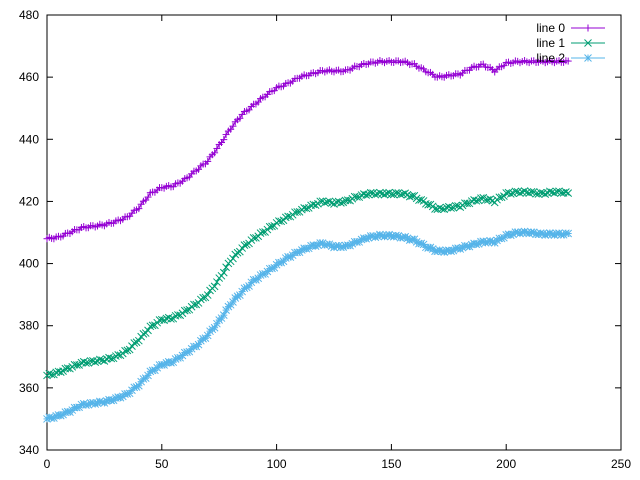 This screenshot has width=640, height=480. I want to click on x-tick-label: 0, so click(47, 464).